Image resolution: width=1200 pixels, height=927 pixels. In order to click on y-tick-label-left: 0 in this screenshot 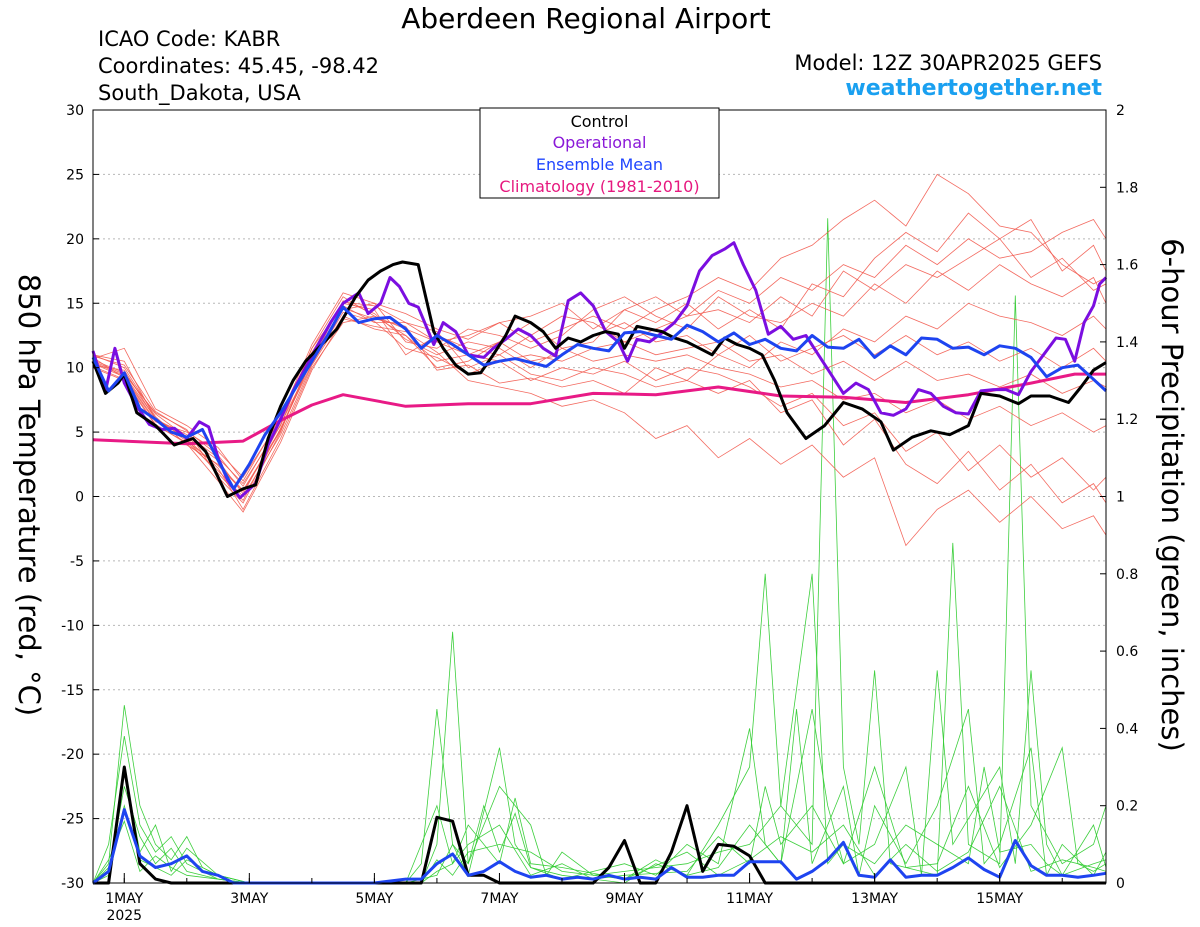, I will do `click(79, 498)`.